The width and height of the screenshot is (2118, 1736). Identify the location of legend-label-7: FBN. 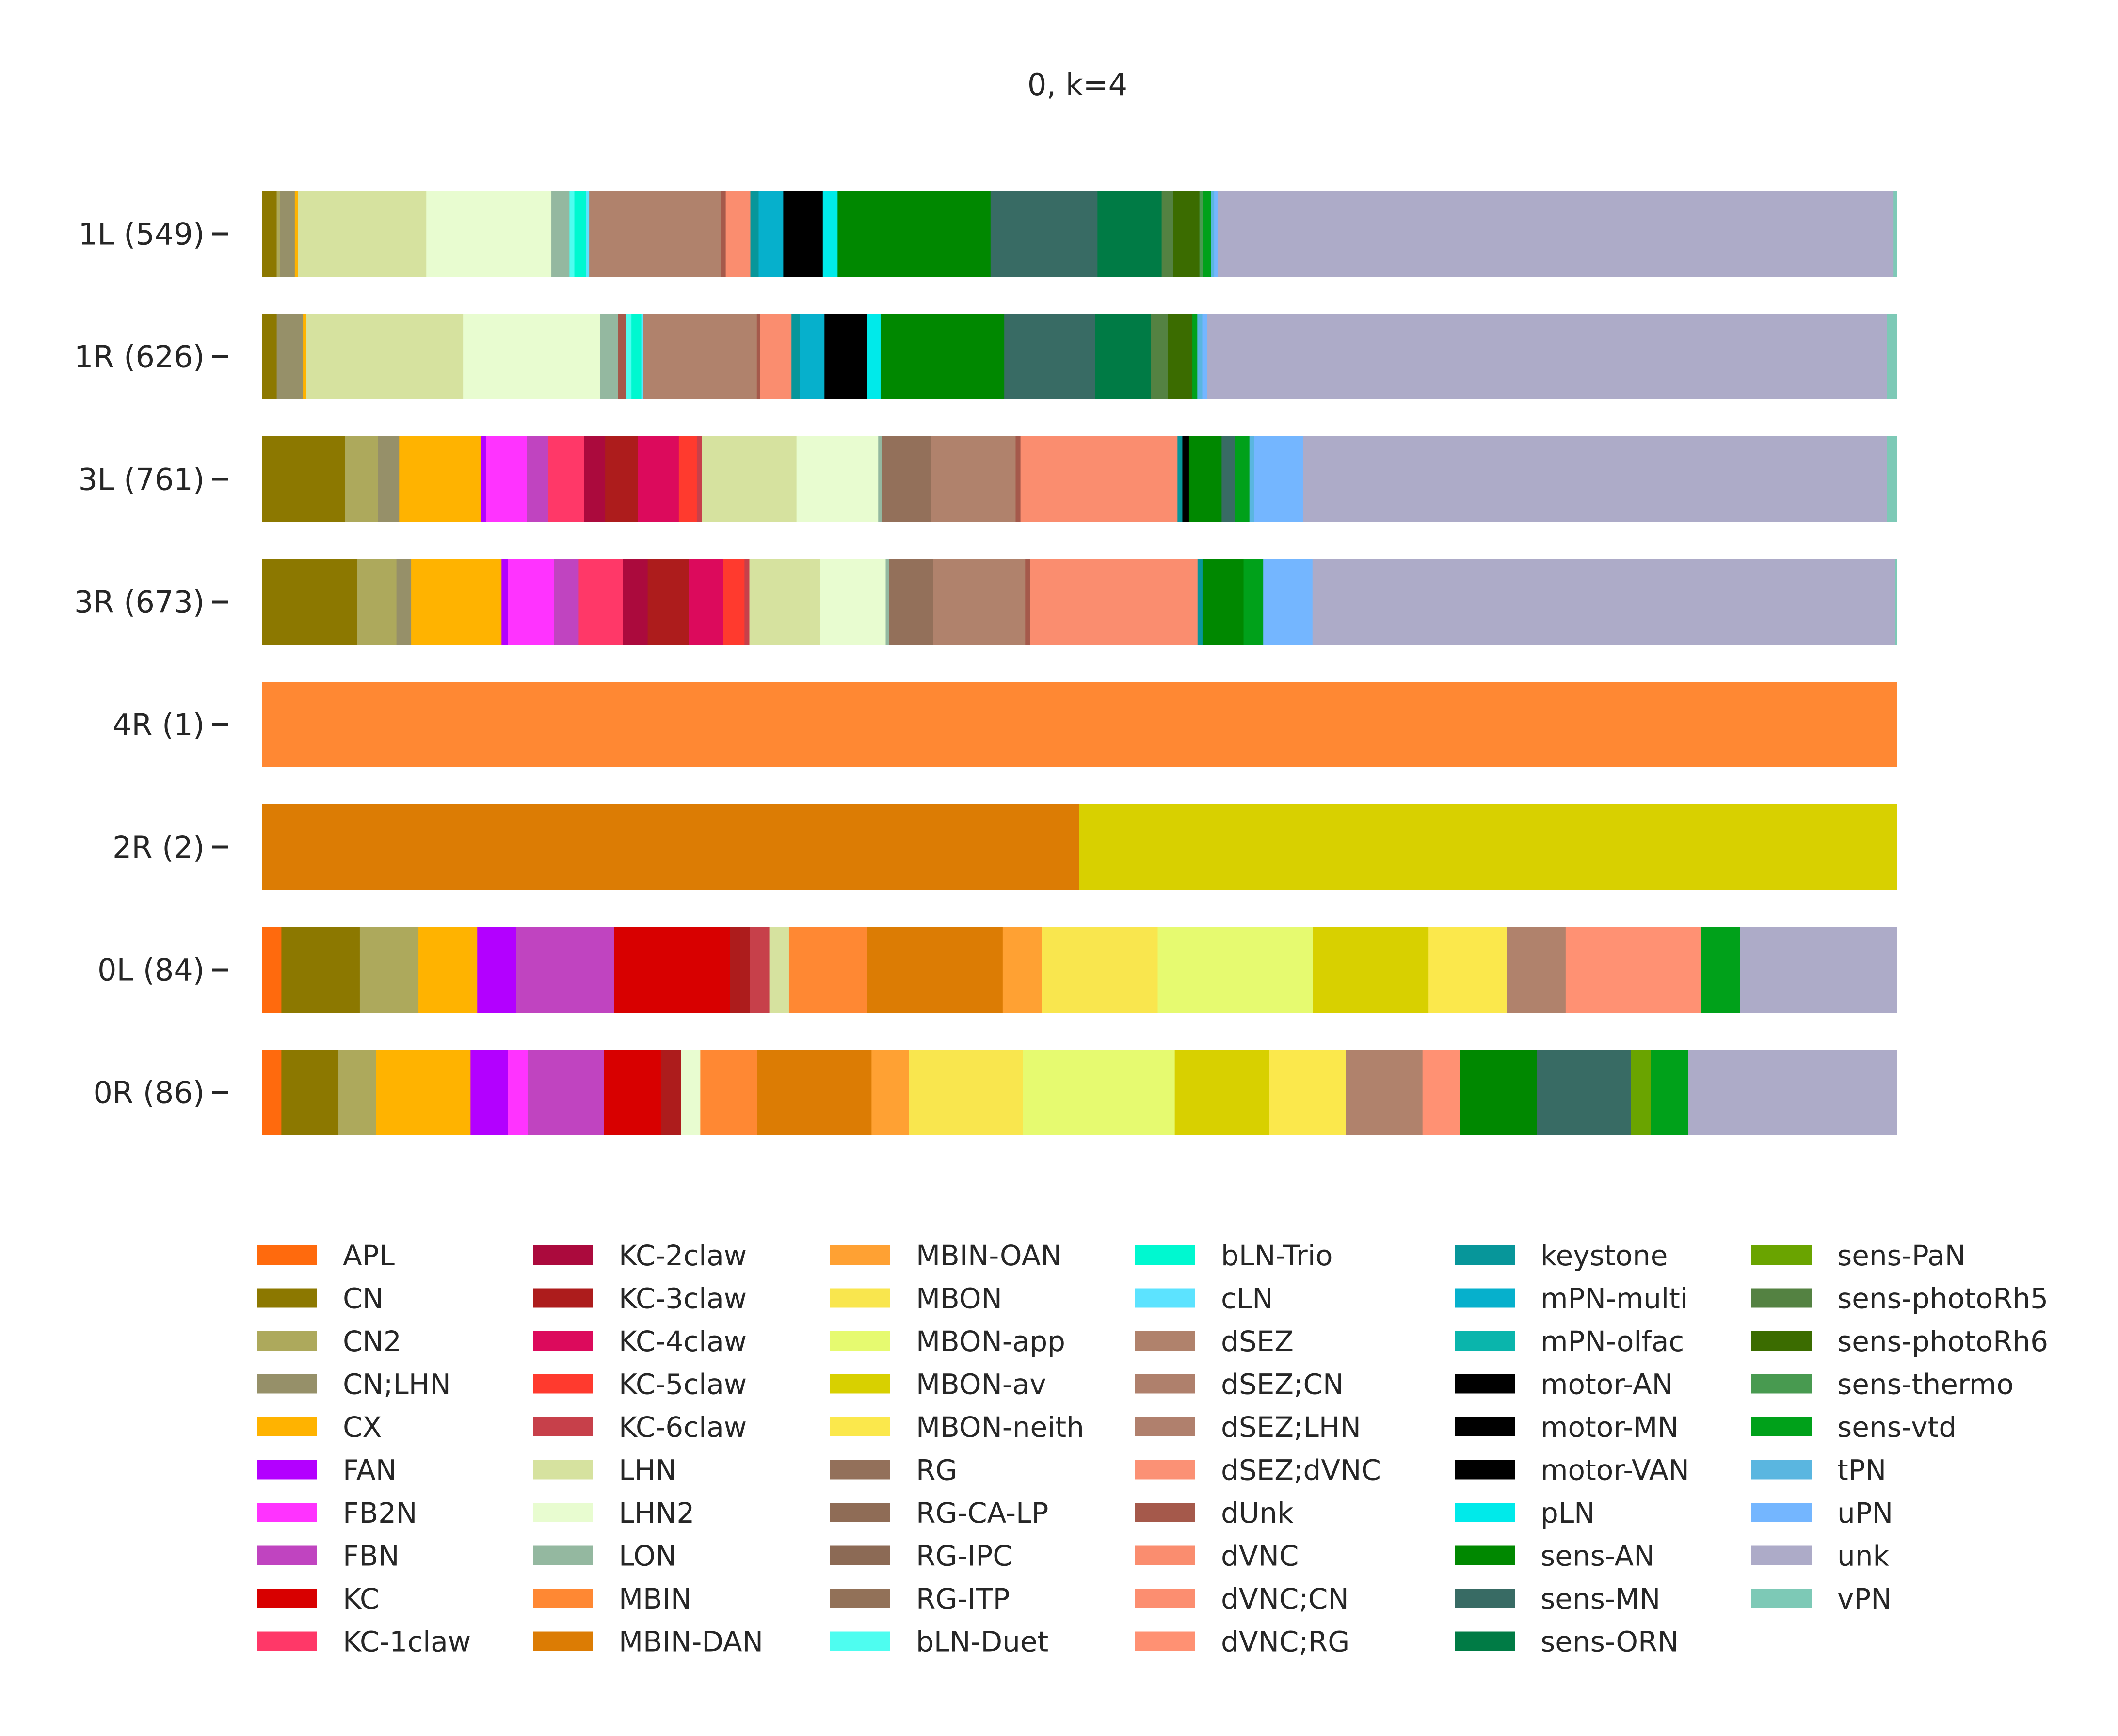
(371, 1556).